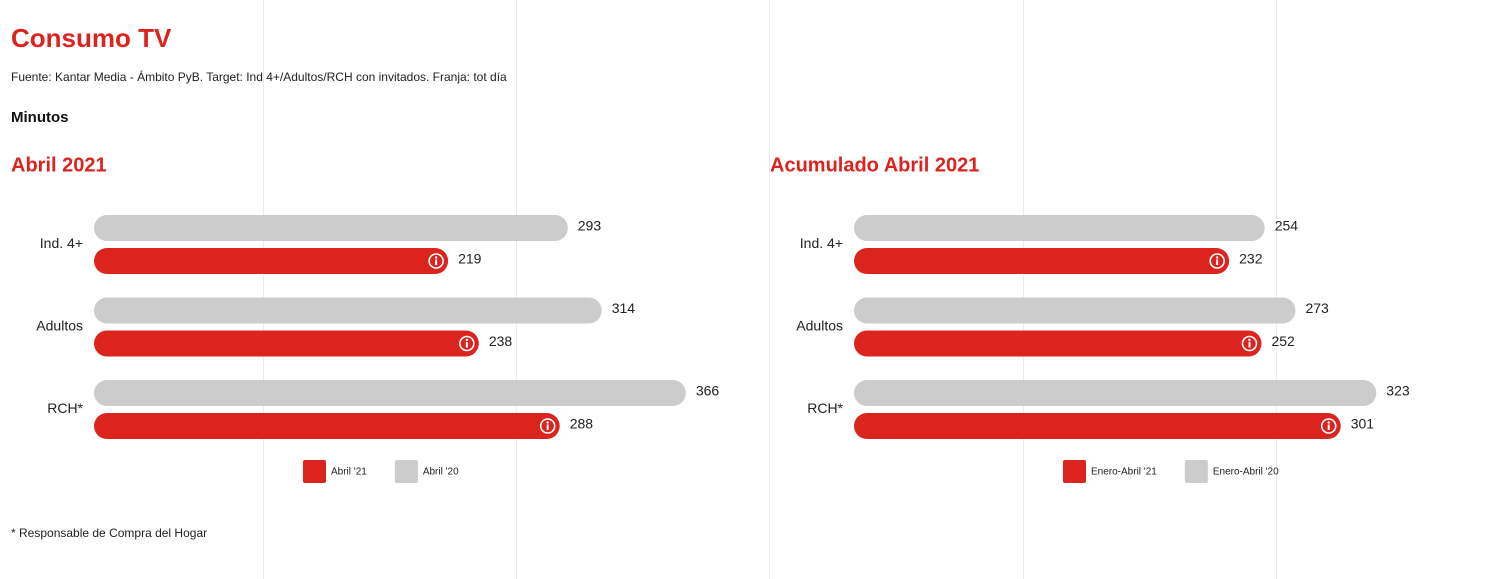  I want to click on page-title: Consumo TV, so click(91, 38).